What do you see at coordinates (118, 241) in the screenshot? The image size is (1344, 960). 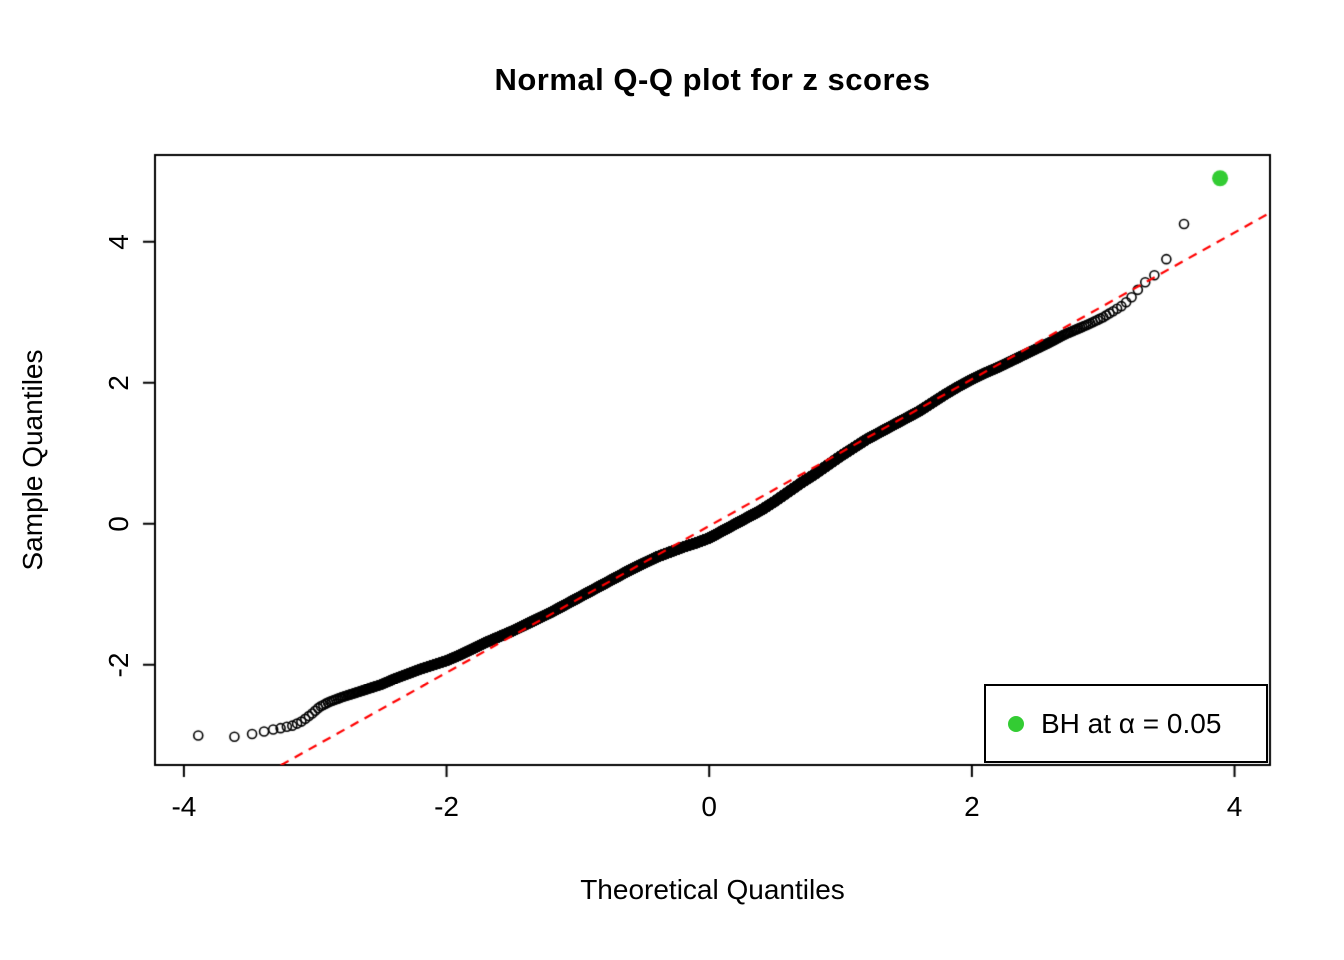 I see `y-tick-label: 4` at bounding box center [118, 241].